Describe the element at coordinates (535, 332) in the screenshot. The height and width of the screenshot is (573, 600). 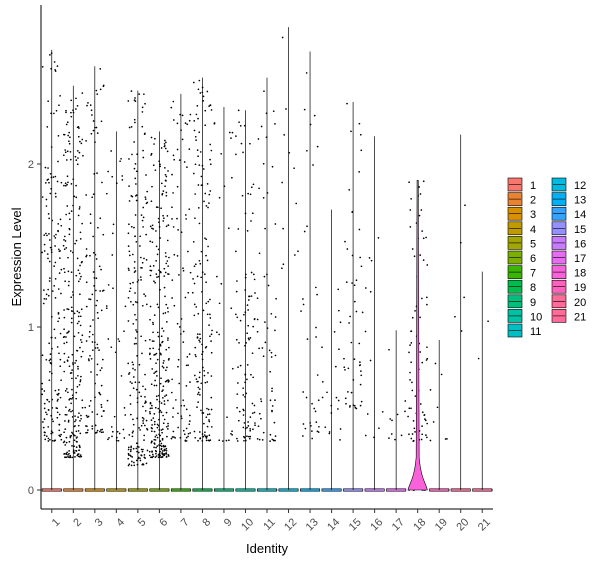
I see `legend-label-11: 11` at that location.